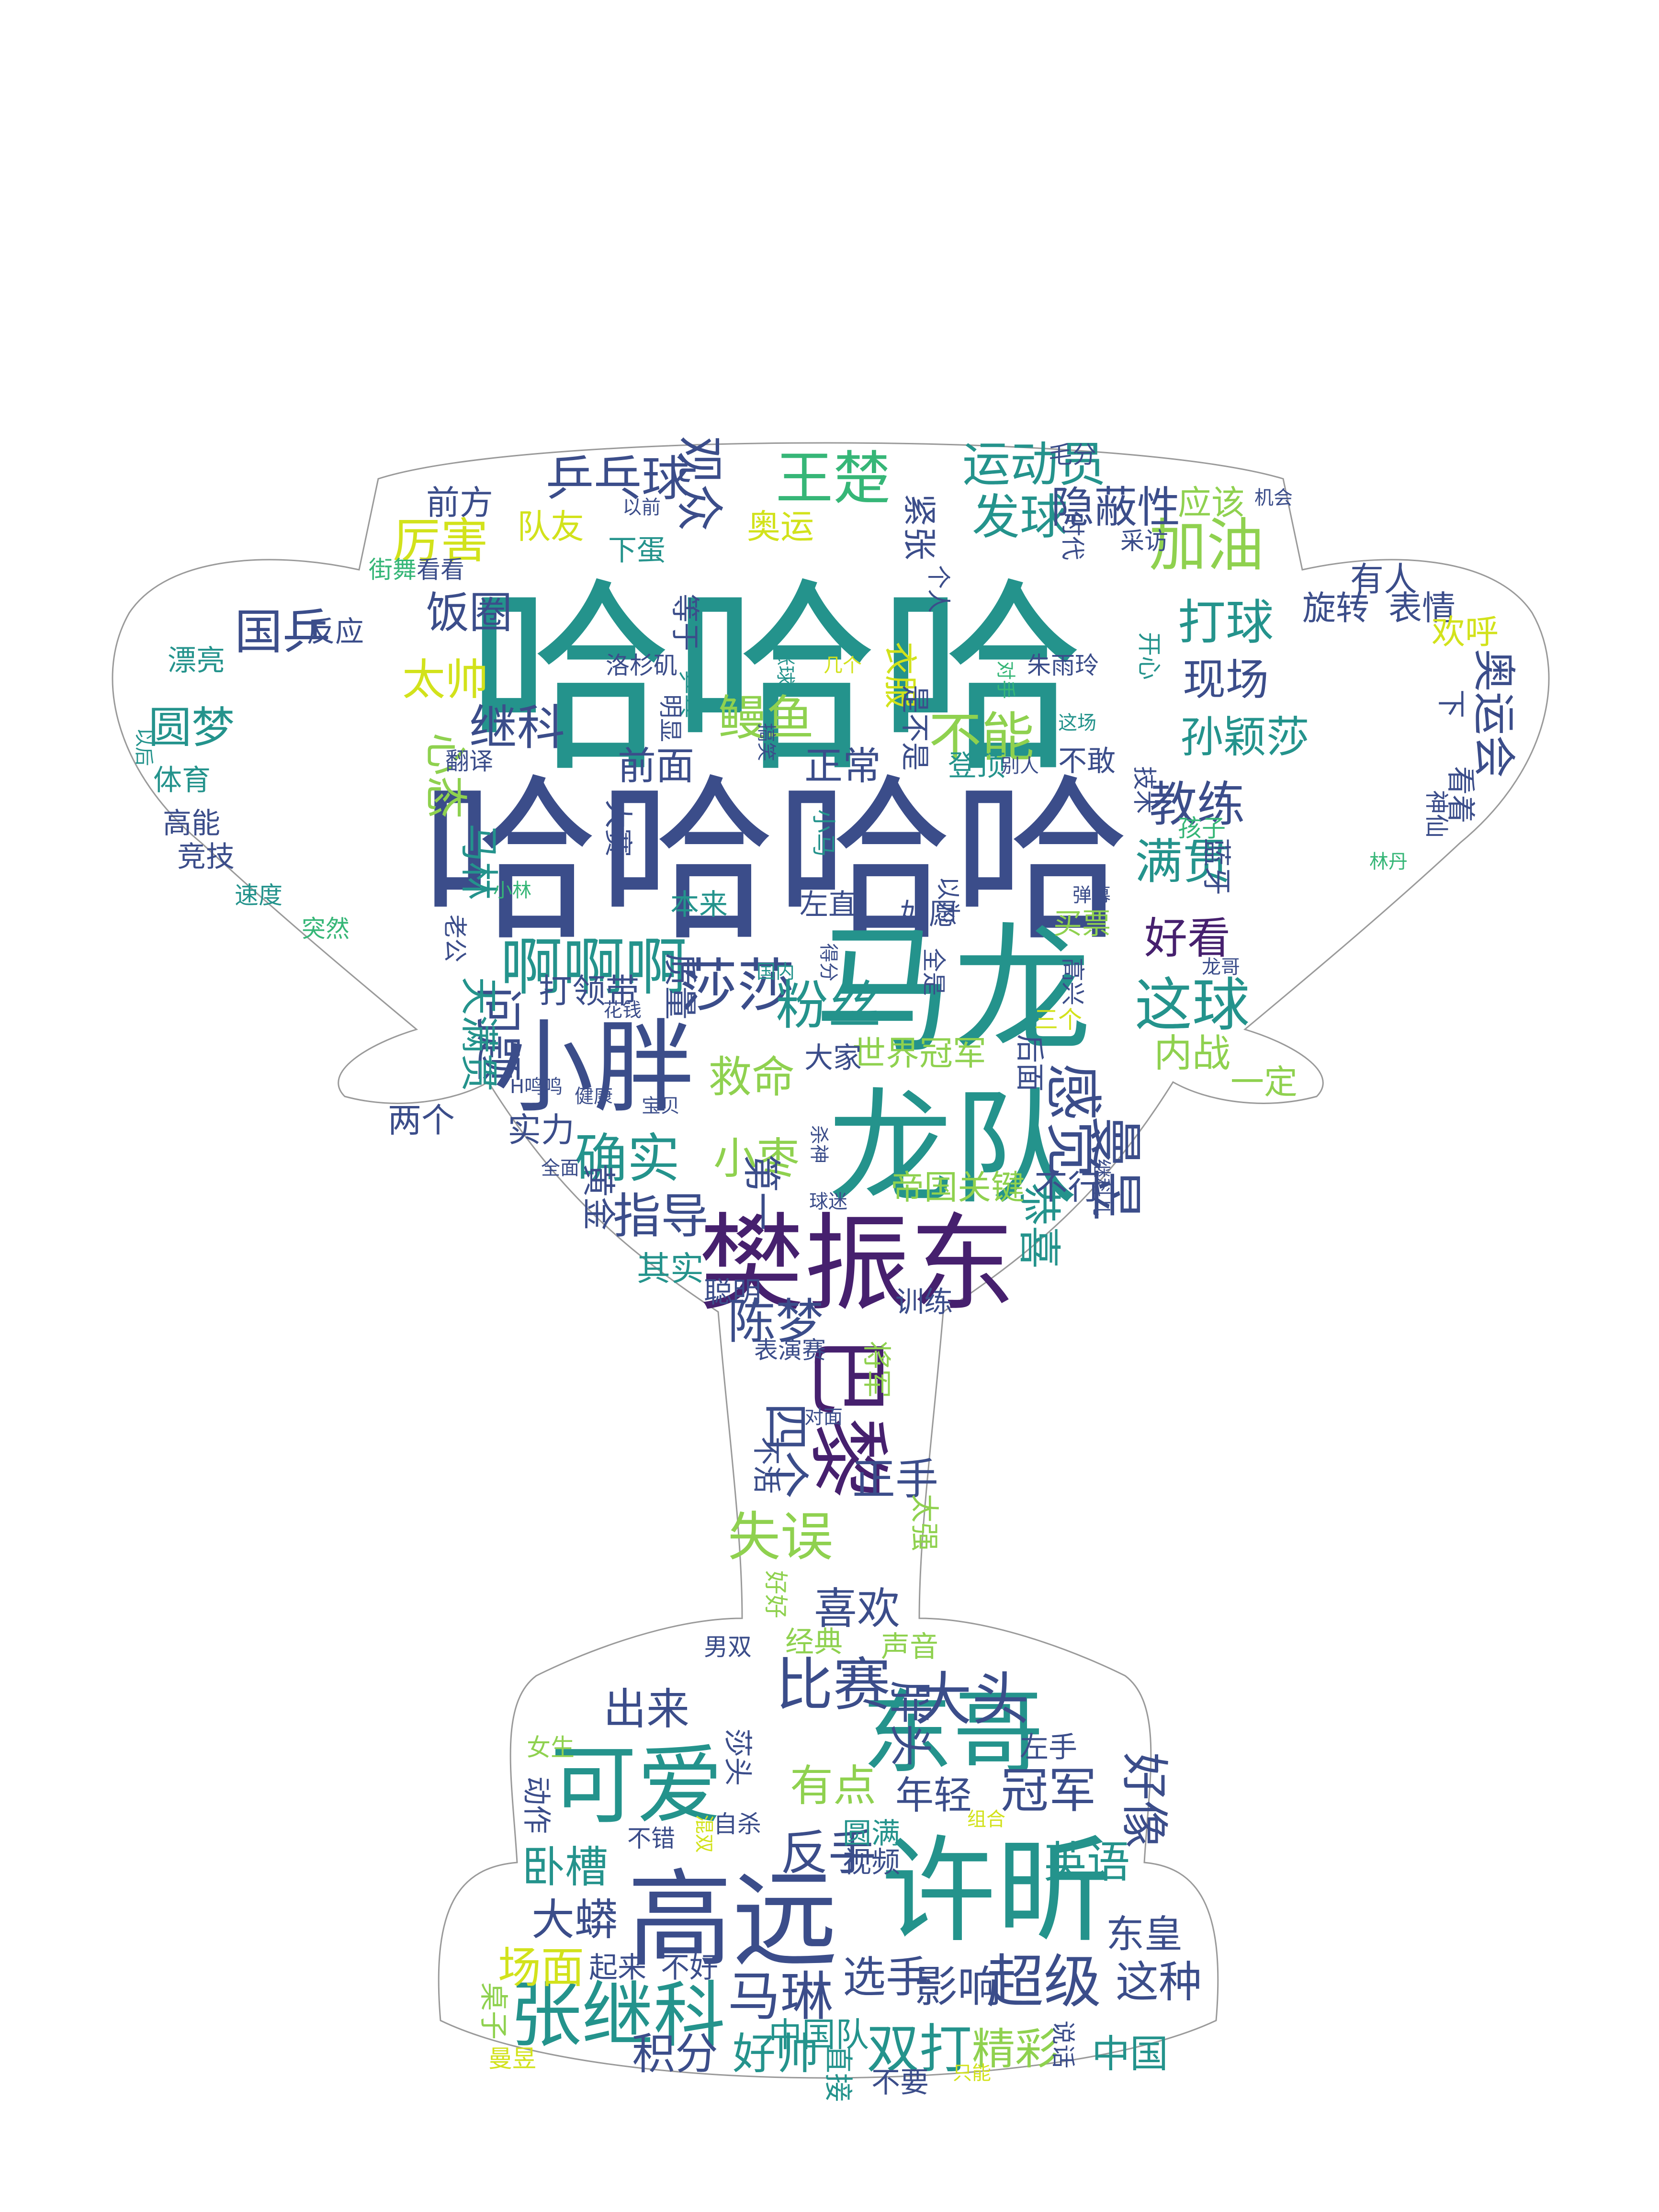 This screenshot has height=2212, width=1659. I want to click on cloud-word: 看着, so click(1460, 795).